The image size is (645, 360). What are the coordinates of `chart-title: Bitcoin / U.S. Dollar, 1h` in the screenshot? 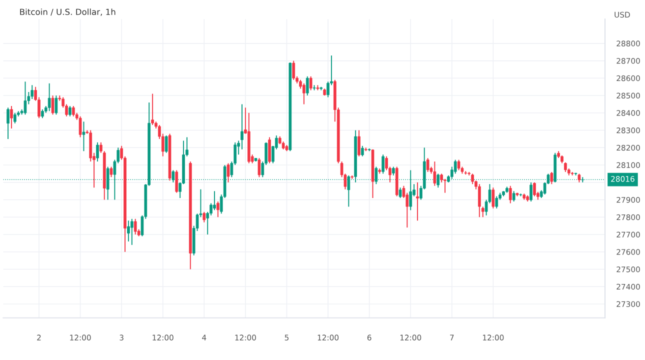 It's located at (68, 12).